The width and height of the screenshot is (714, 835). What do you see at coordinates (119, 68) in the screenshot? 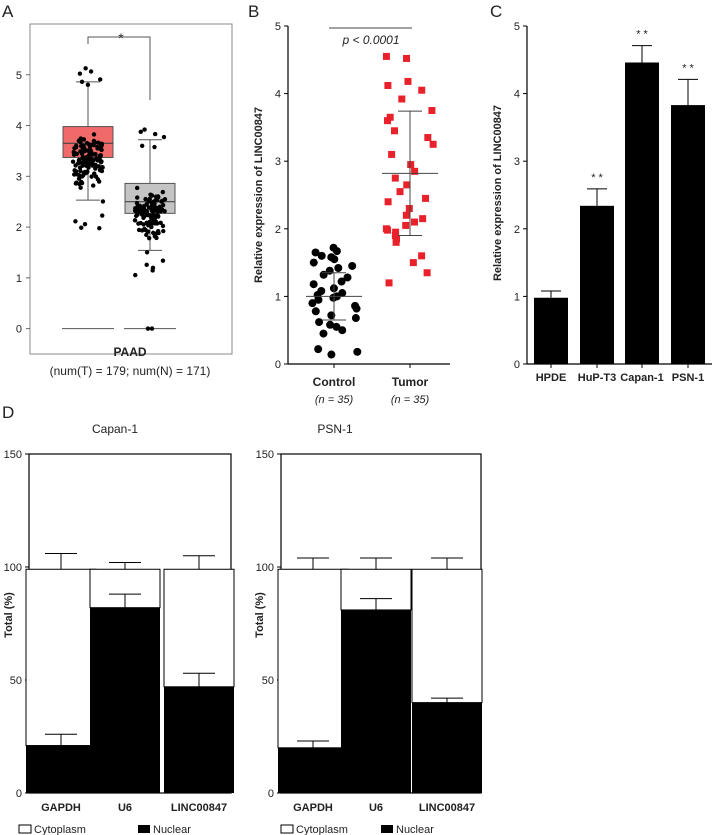
I see `panel-a-significance-bracket` at bounding box center [119, 68].